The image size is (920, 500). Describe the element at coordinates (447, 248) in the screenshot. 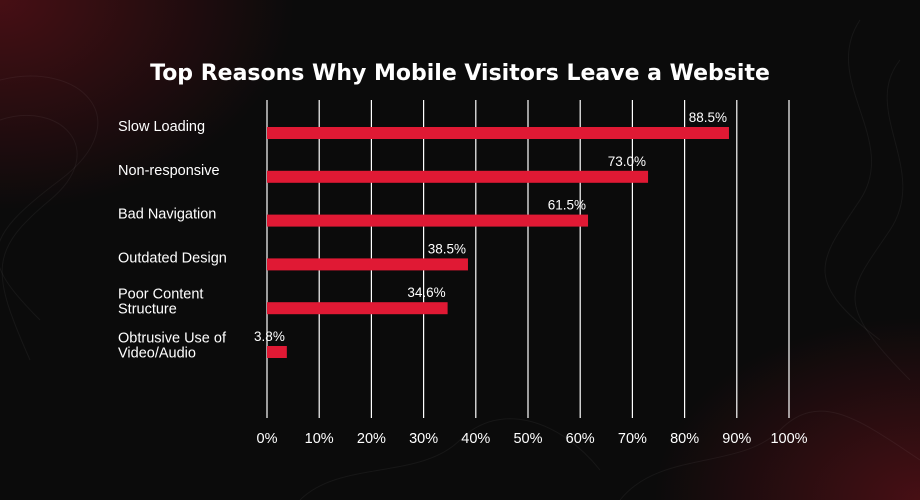

I see `value-label: 38.5%` at that location.